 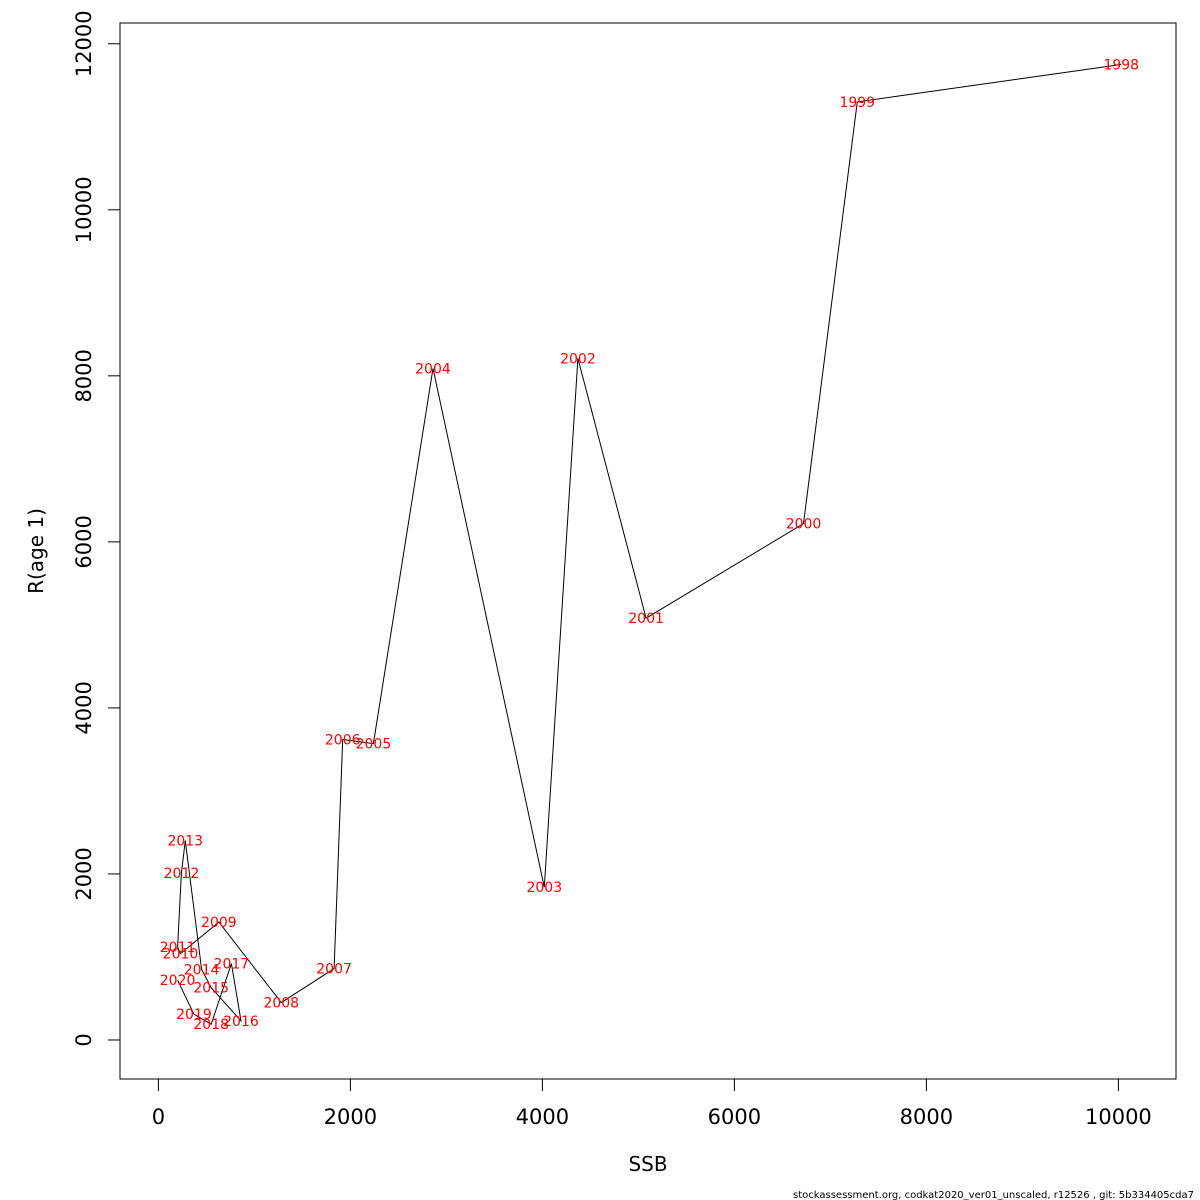 I want to click on point-label-2015: 2015, so click(x=211, y=989).